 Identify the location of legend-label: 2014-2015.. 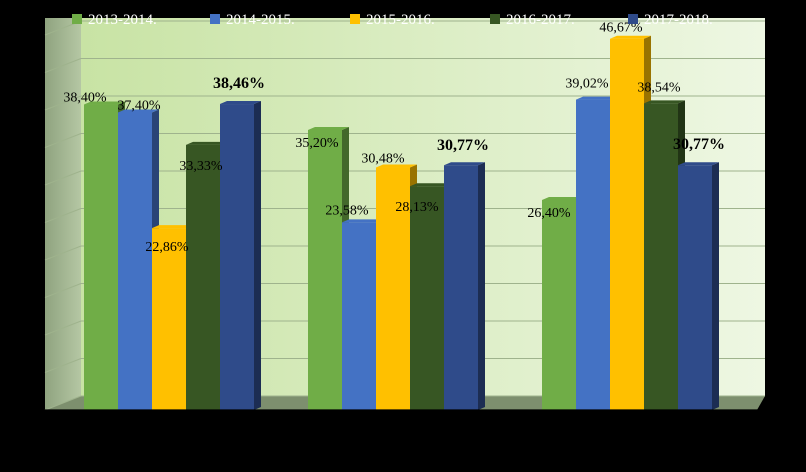
(260, 20).